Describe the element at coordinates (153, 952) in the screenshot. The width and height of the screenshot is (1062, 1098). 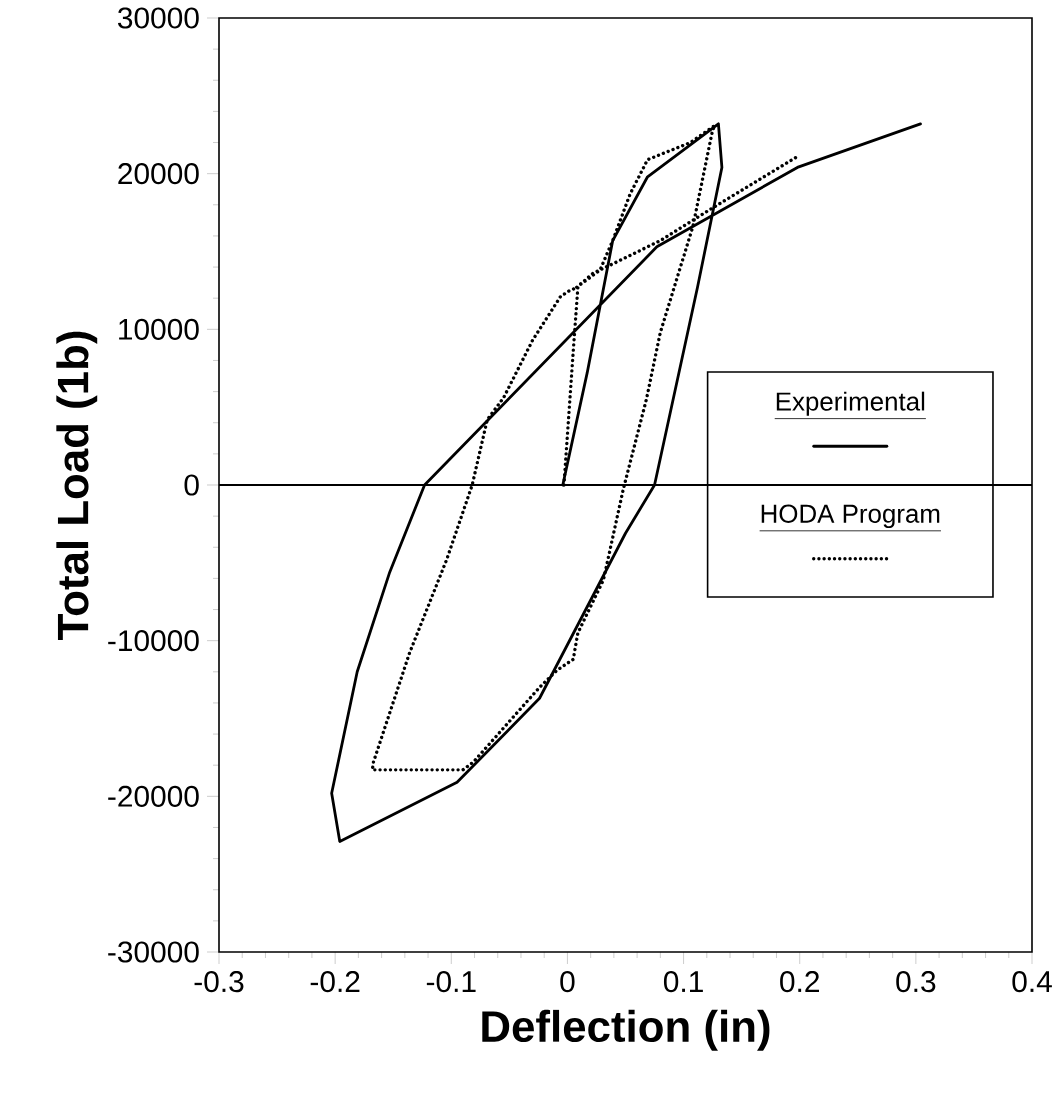
I see `y-tick-label: -30000` at that location.